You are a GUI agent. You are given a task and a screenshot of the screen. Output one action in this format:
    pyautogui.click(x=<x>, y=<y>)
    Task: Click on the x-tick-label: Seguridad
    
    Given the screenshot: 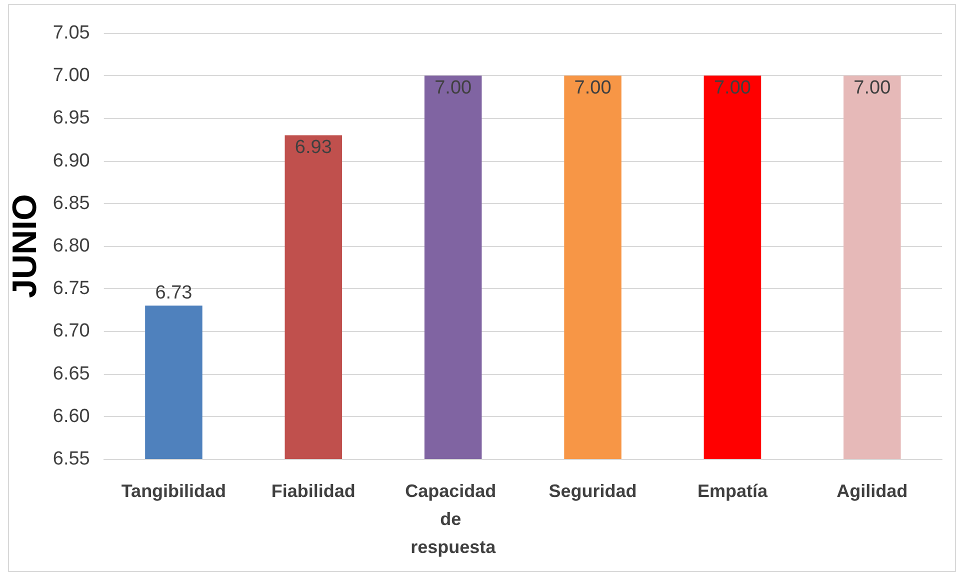 What is the action you would take?
    pyautogui.click(x=592, y=491)
    